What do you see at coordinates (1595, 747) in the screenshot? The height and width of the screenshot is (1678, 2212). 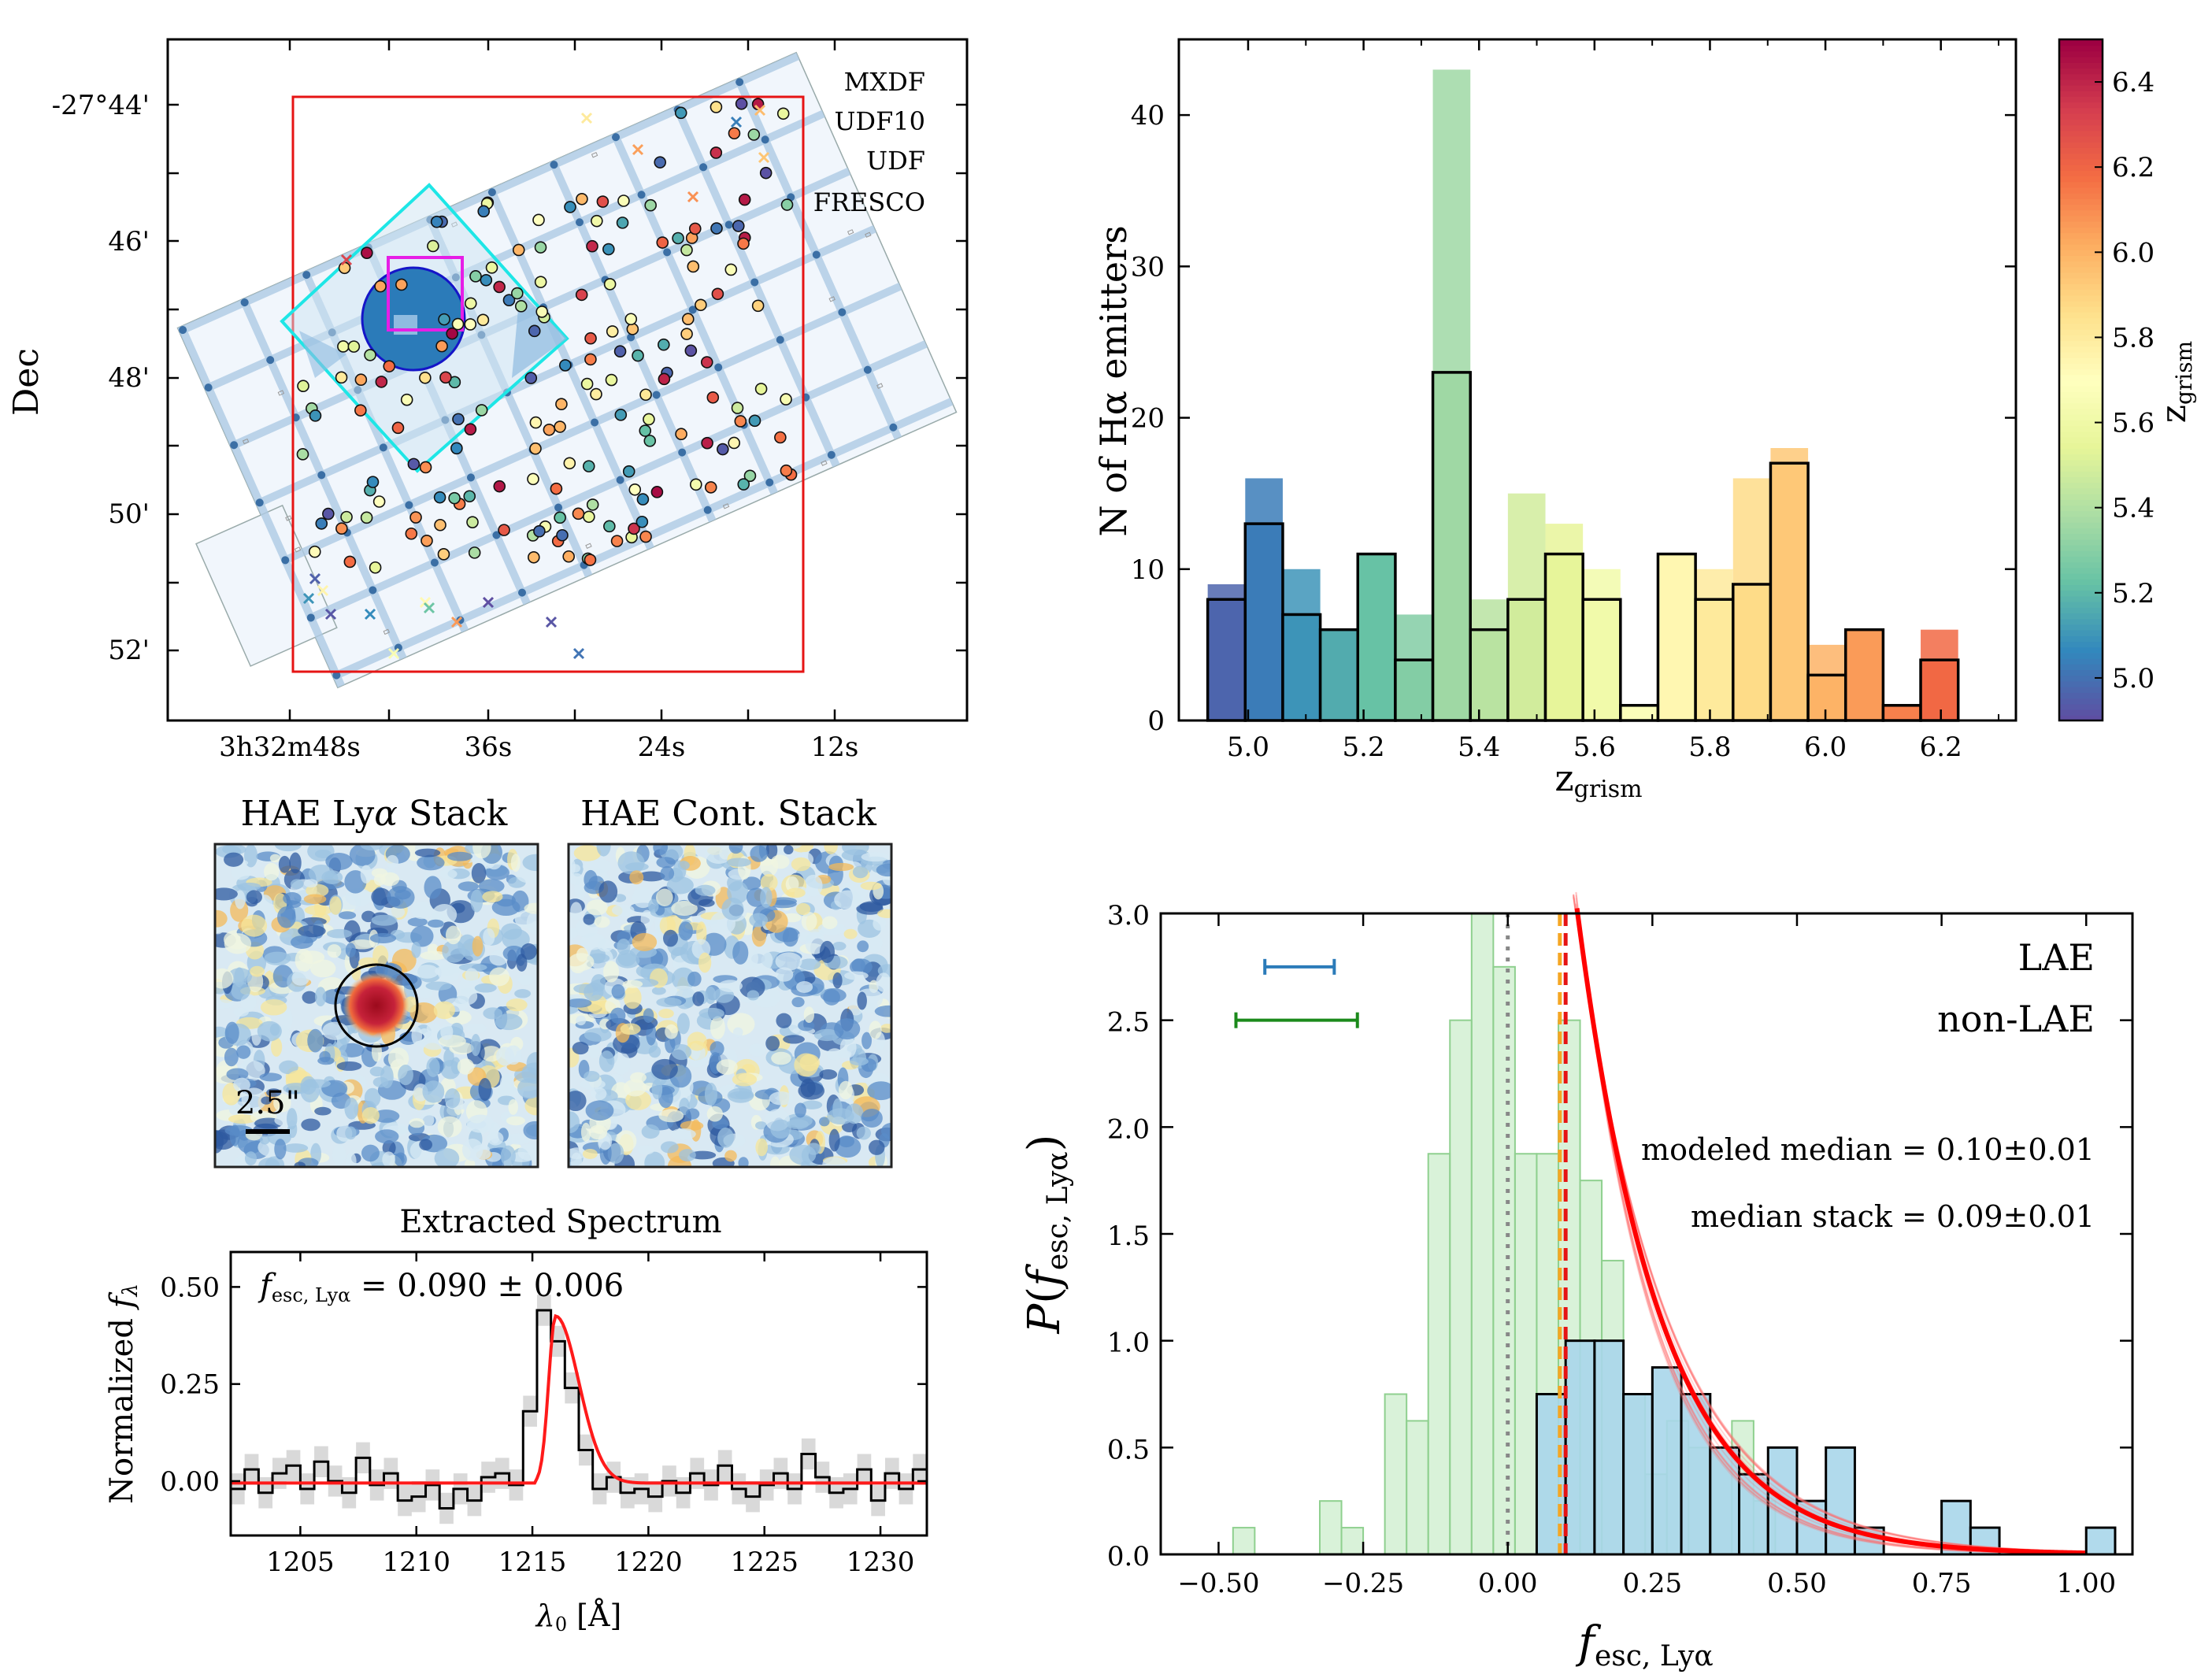 I see `hist-xtick-label: 5.6` at bounding box center [1595, 747].